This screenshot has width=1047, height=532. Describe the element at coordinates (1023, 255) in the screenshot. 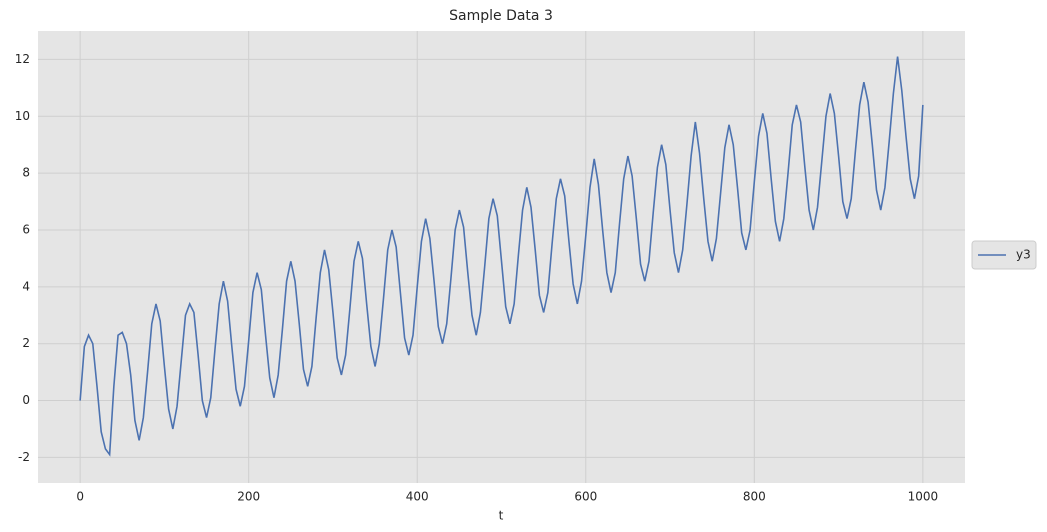

I see `legend-label: y3` at that location.